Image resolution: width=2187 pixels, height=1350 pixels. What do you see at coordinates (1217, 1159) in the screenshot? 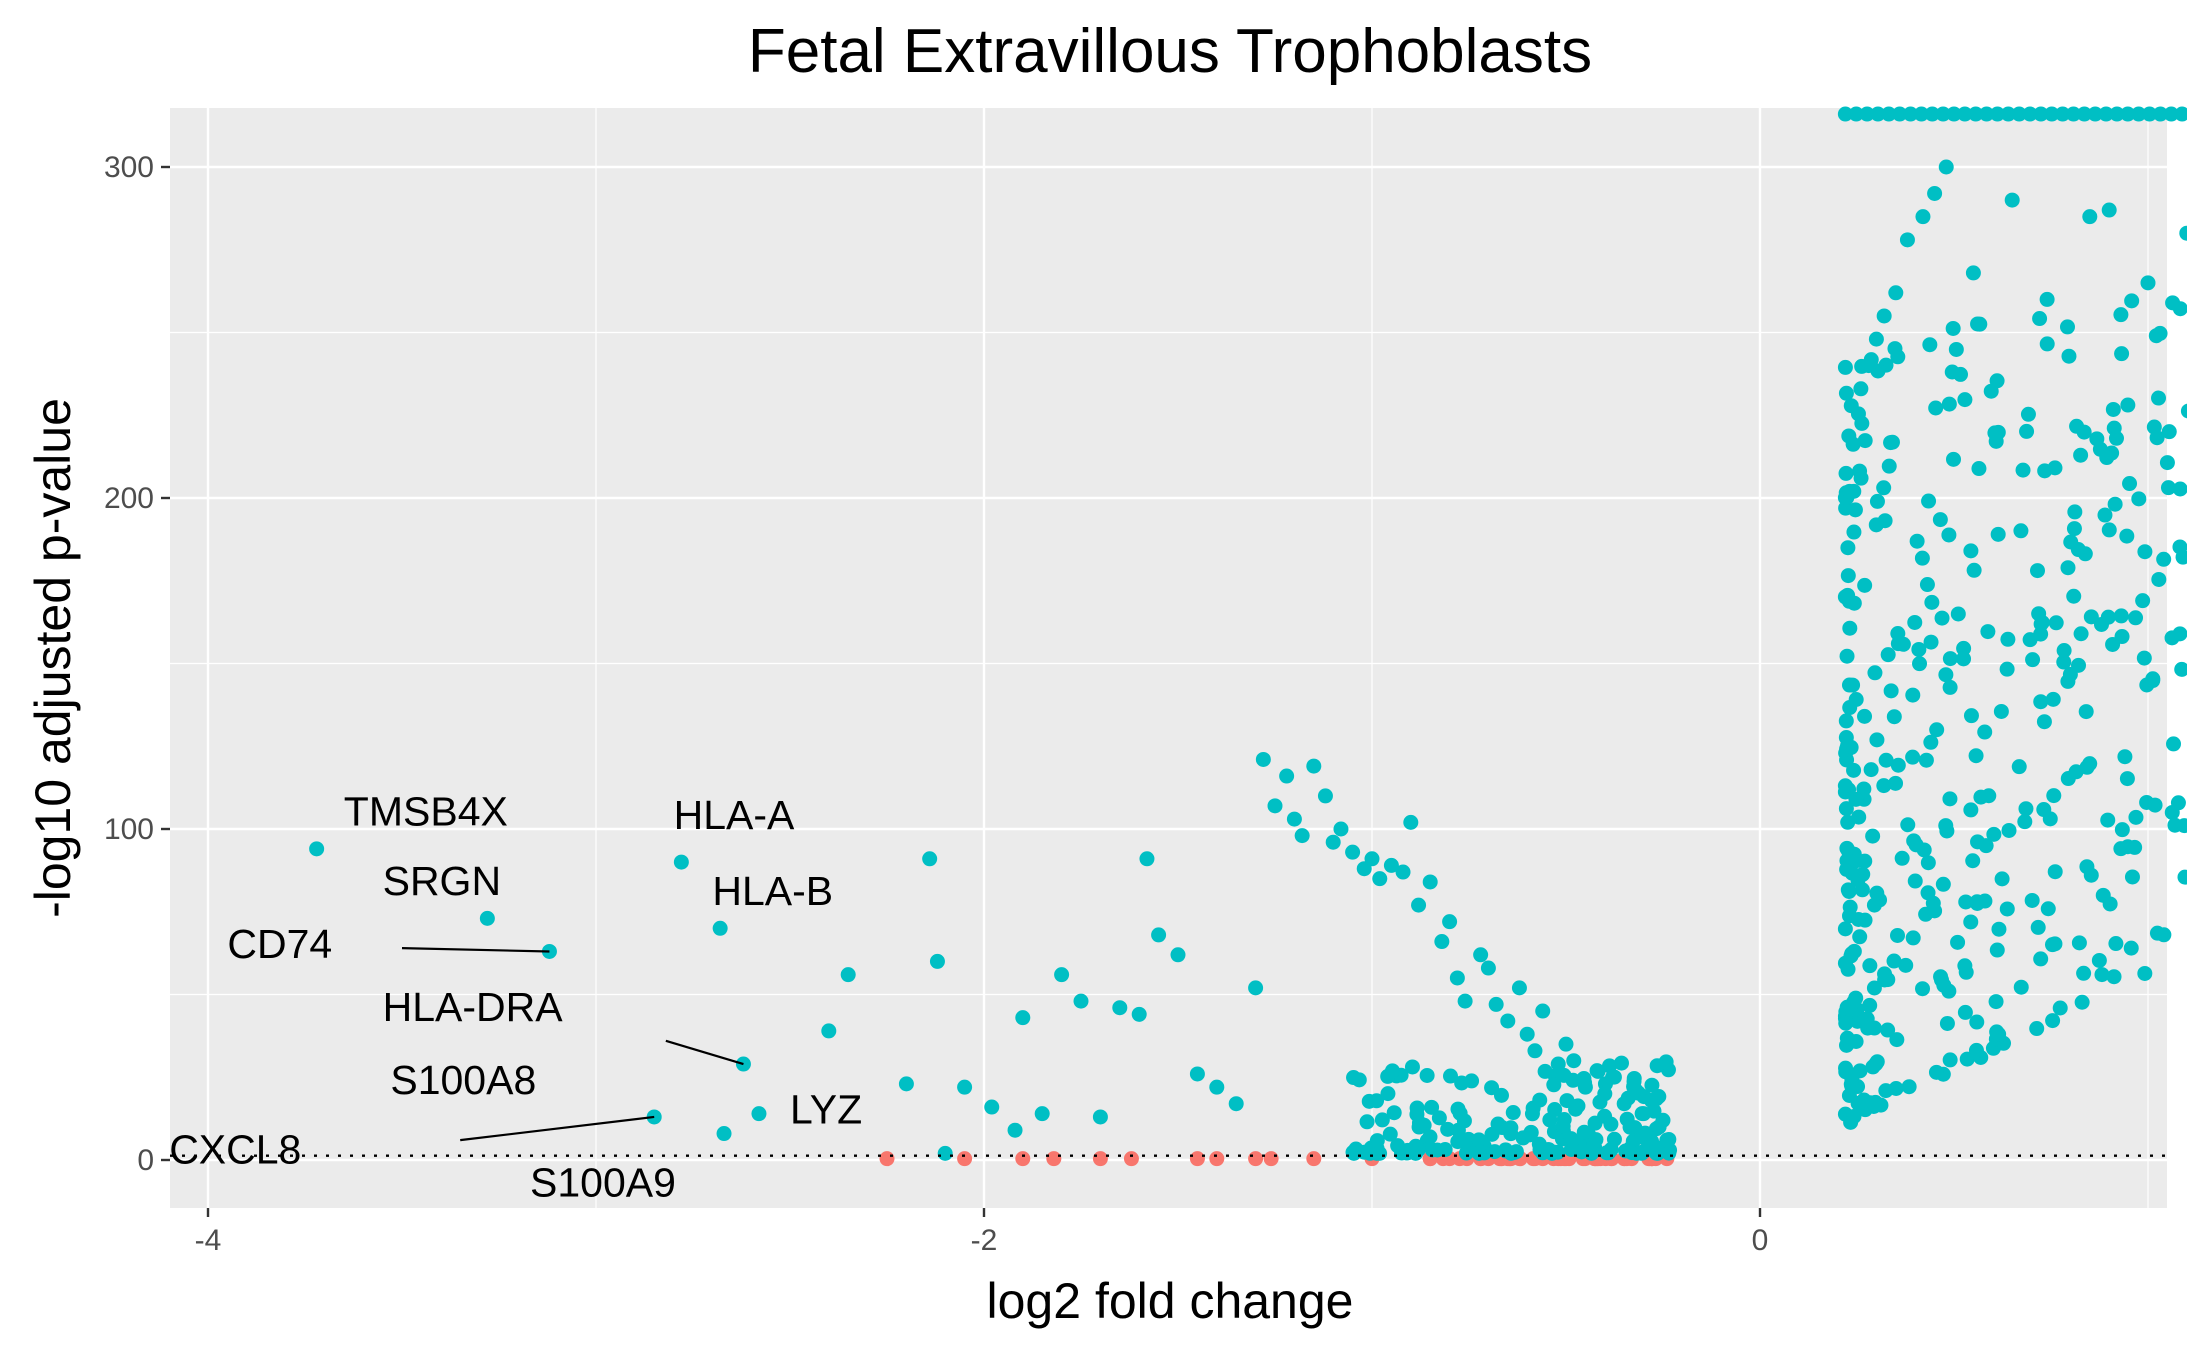
I see `nonsignificant-point` at bounding box center [1217, 1159].